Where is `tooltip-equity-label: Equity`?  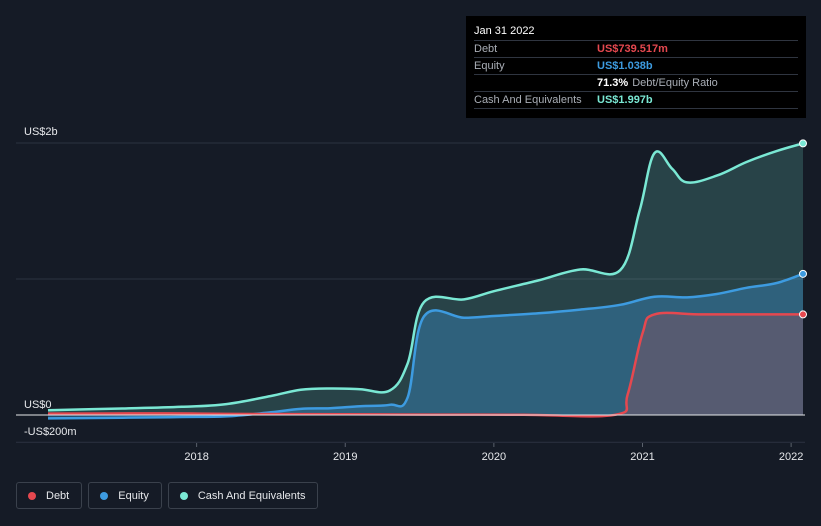 tooltip-equity-label: Equity is located at coordinates (489, 66).